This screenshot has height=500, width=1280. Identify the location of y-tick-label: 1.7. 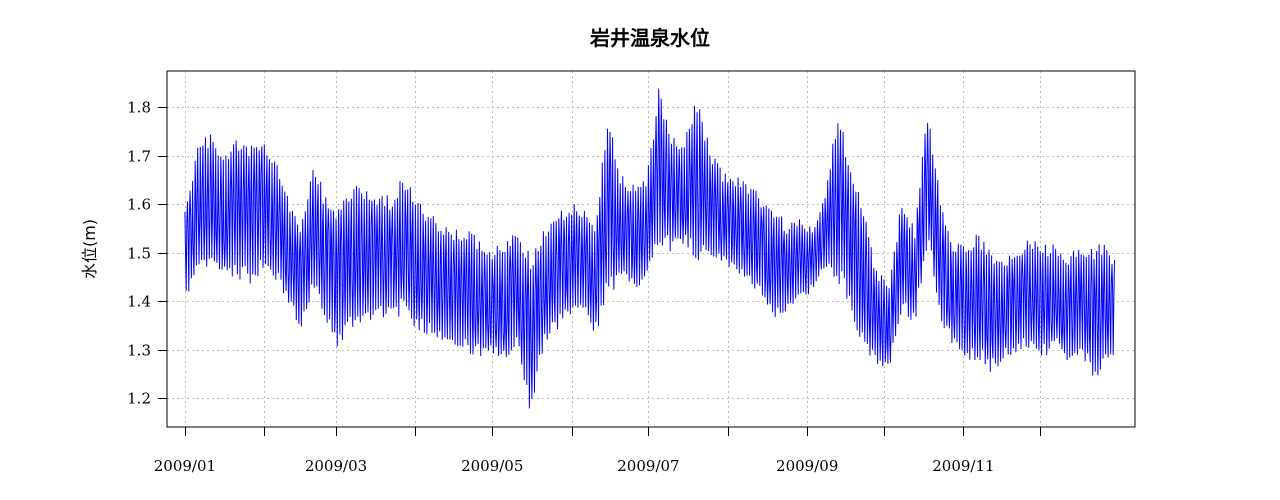
(139, 157).